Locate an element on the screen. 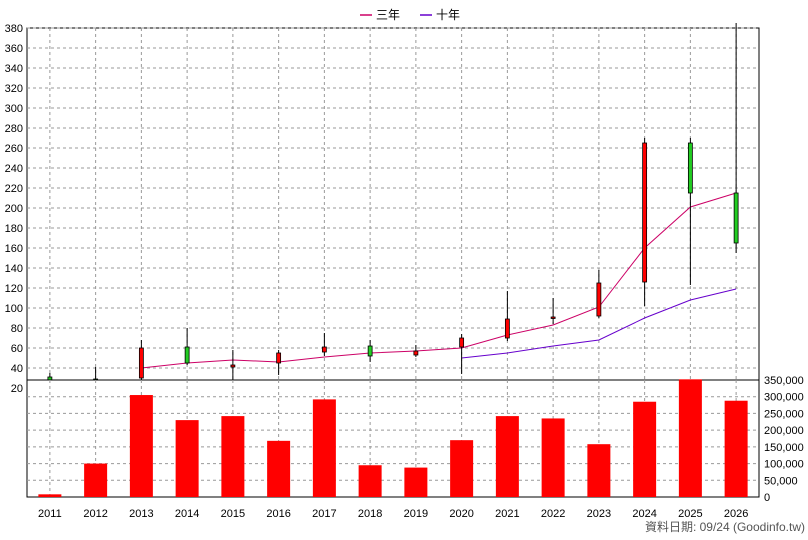  price-tick-label: 40 is located at coordinates (17, 369).